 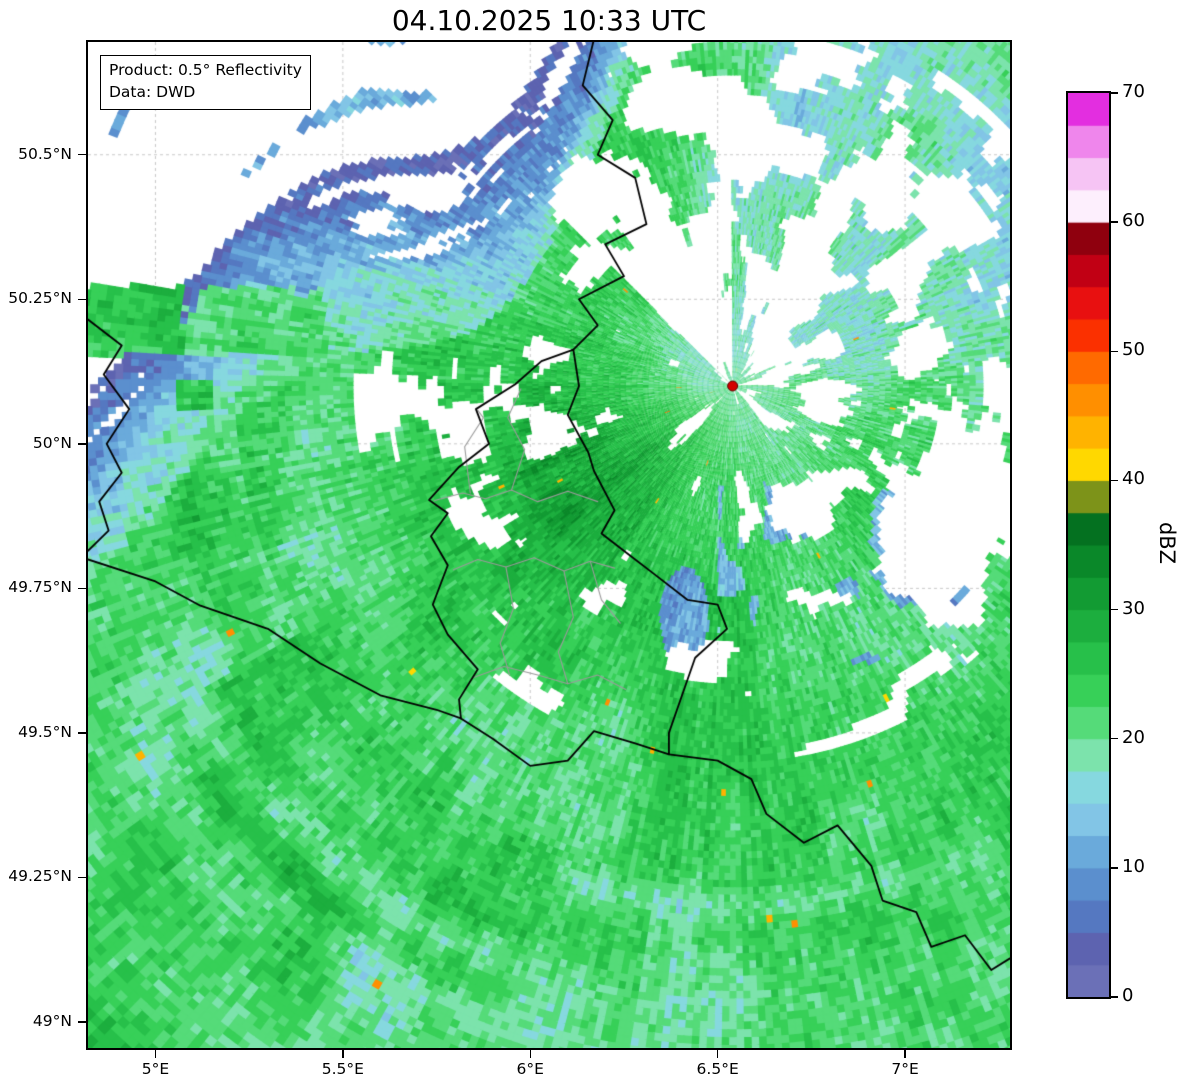 I want to click on lat-tick-label: 50.5°N, so click(x=45, y=153).